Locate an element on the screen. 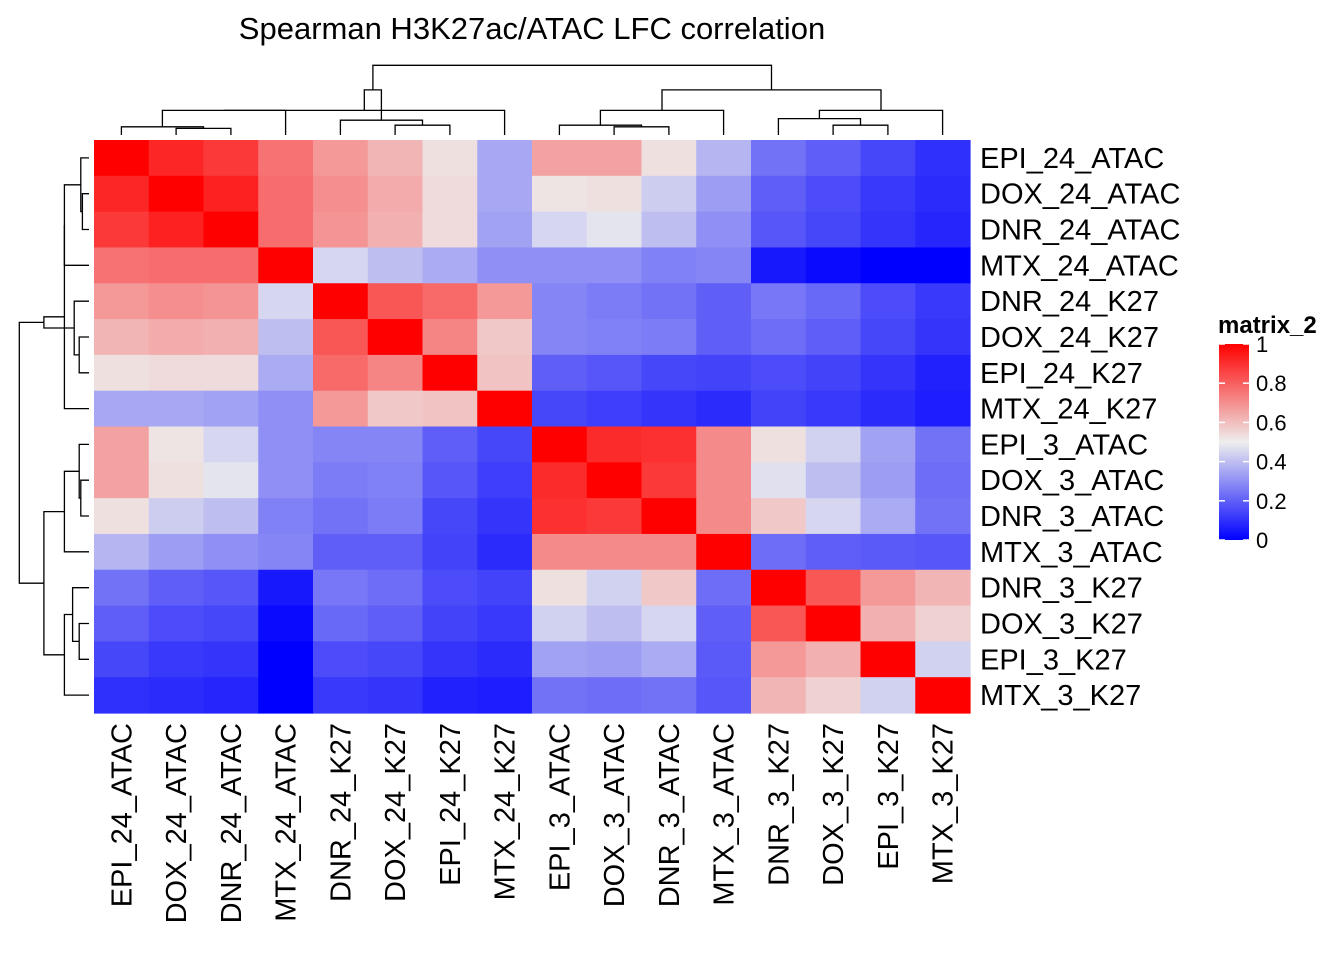  row-label: EPI_3_ATAC is located at coordinates (1064, 445).